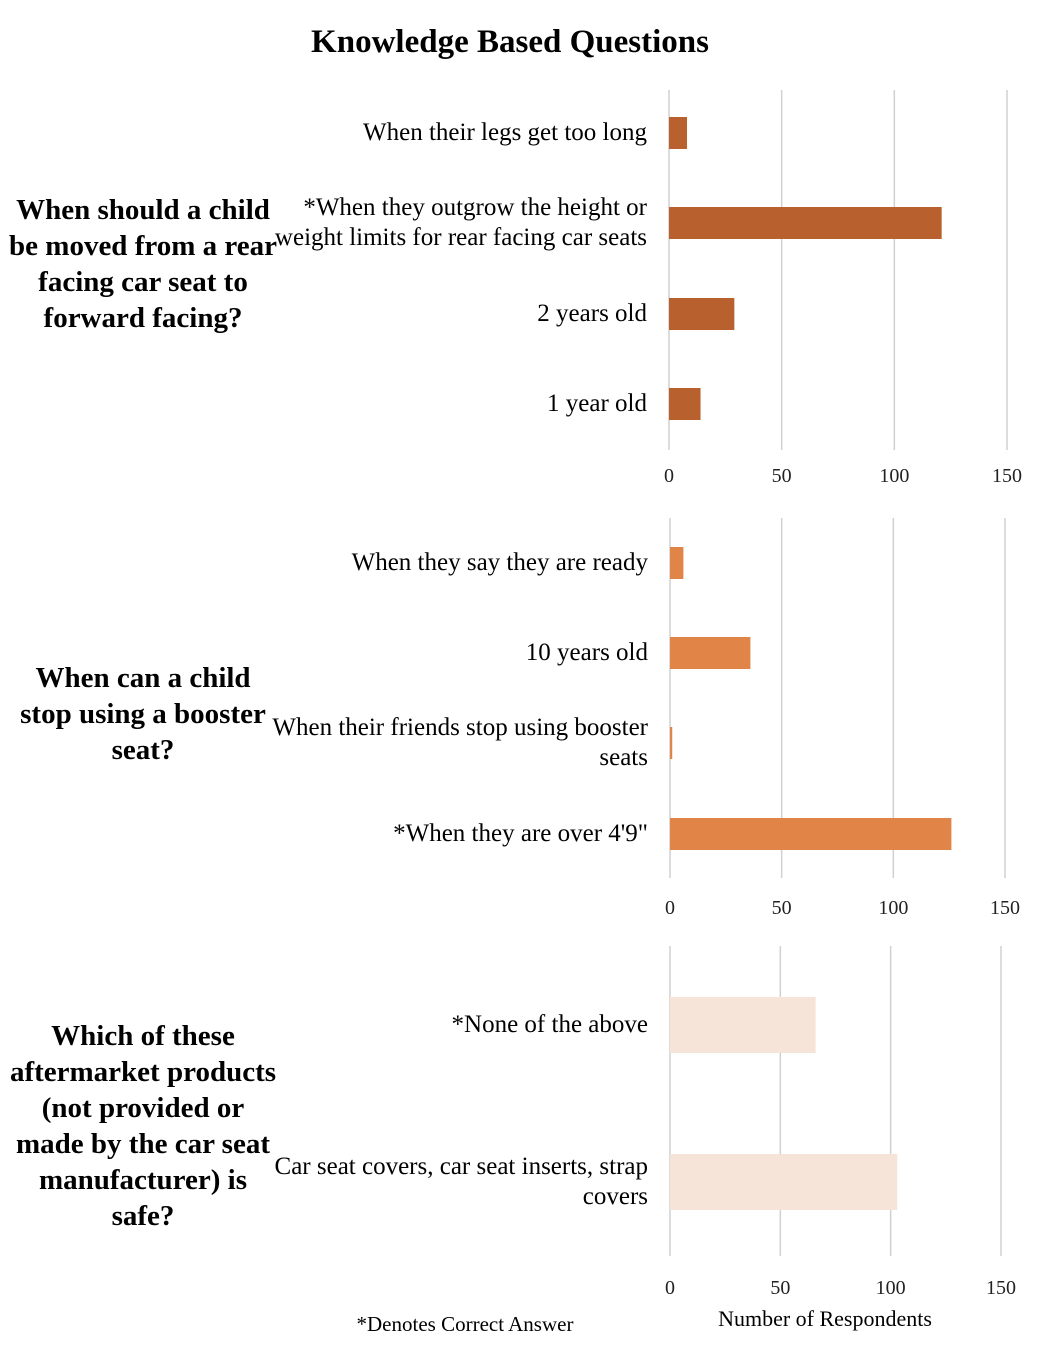  What do you see at coordinates (842, 718) in the screenshot?
I see `chart-2-svg: 0 50 100 150` at bounding box center [842, 718].